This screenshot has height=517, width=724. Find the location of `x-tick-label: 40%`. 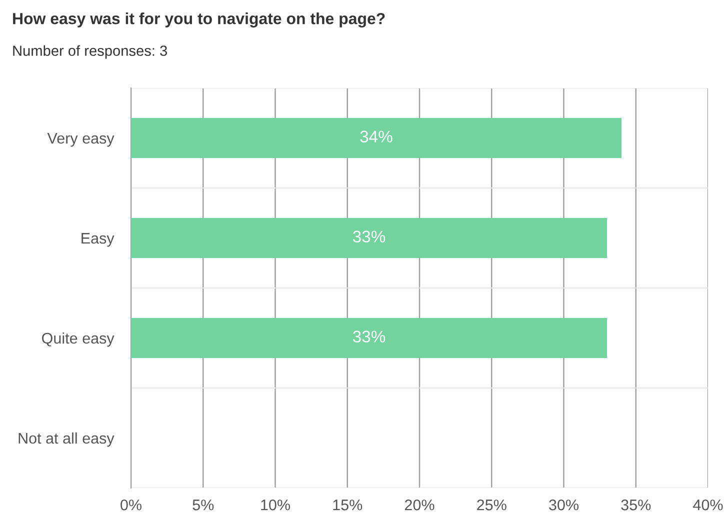

x-tick-label: 40% is located at coordinates (708, 505).